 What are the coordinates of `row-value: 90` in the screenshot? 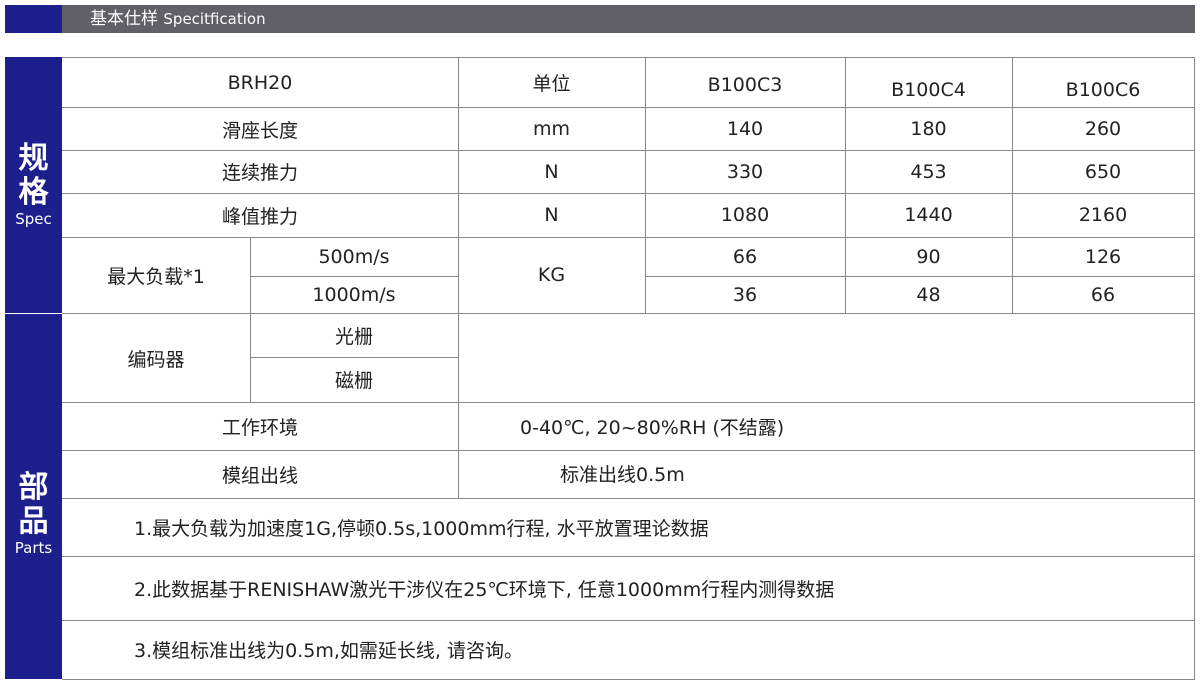 It's located at (929, 257).